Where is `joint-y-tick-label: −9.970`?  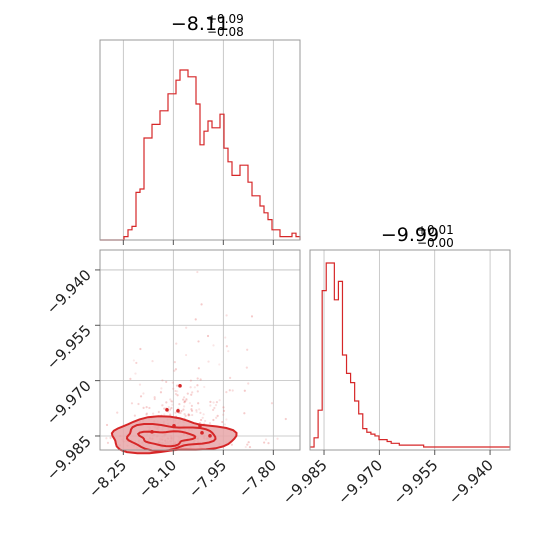
joint-y-tick-label: −9.970 is located at coordinates (69, 403).